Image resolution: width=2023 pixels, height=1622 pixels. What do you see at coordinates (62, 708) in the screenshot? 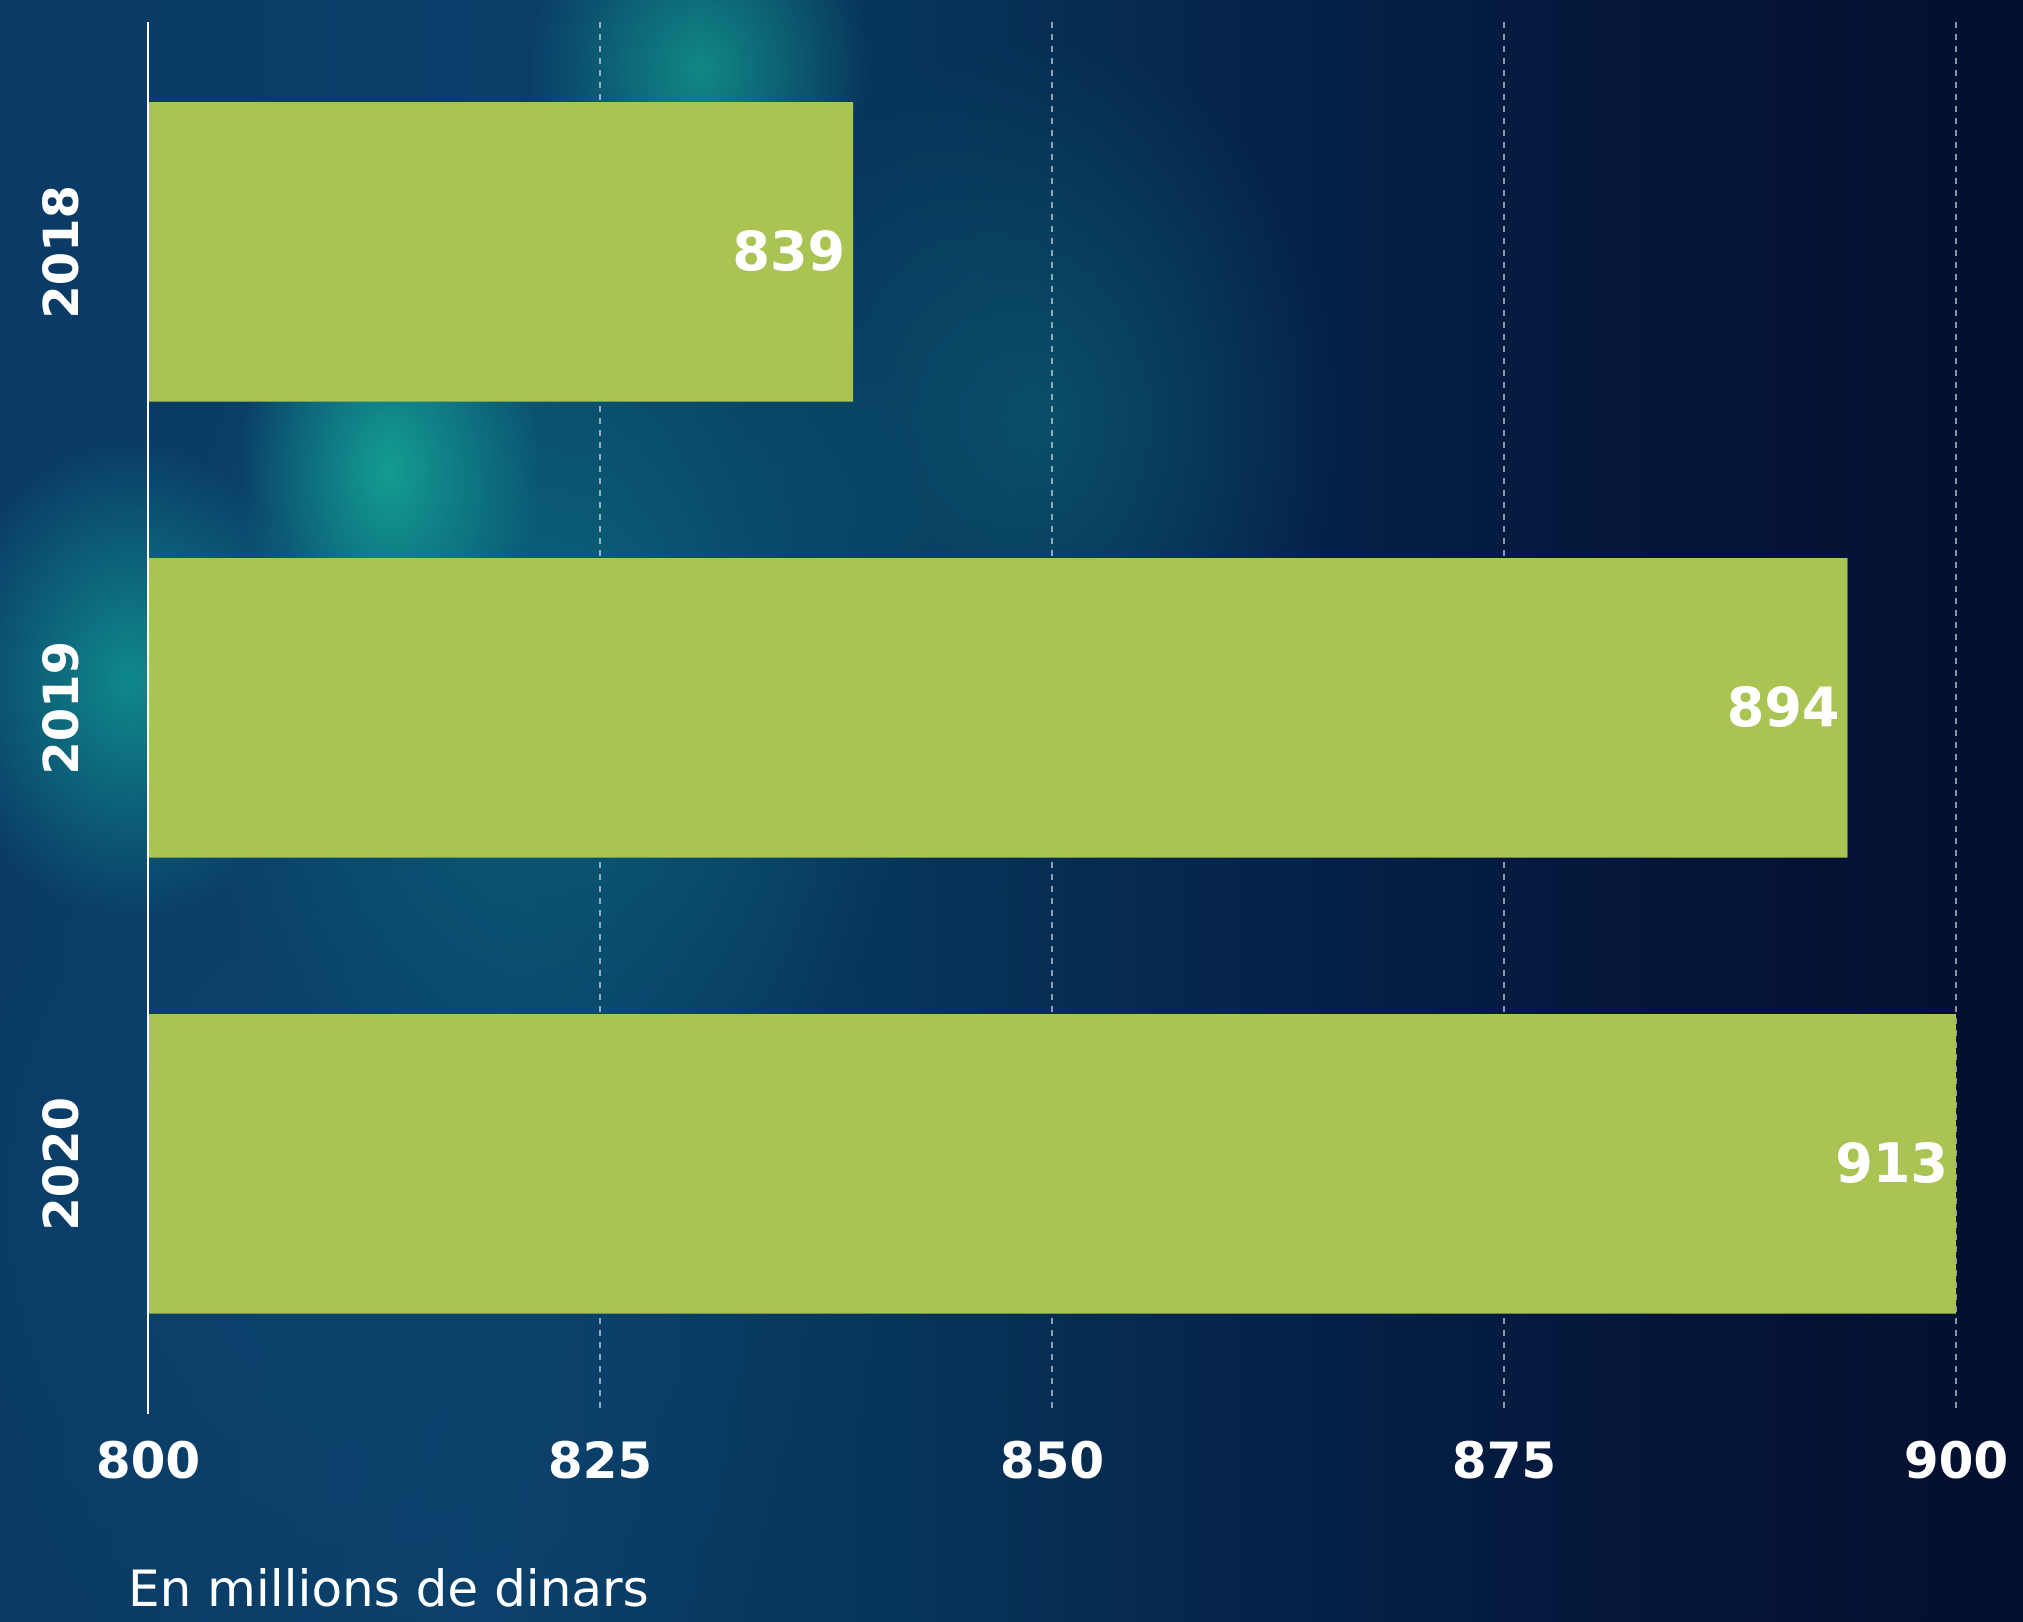
I see `category-label-2019: 2019` at bounding box center [62, 708].